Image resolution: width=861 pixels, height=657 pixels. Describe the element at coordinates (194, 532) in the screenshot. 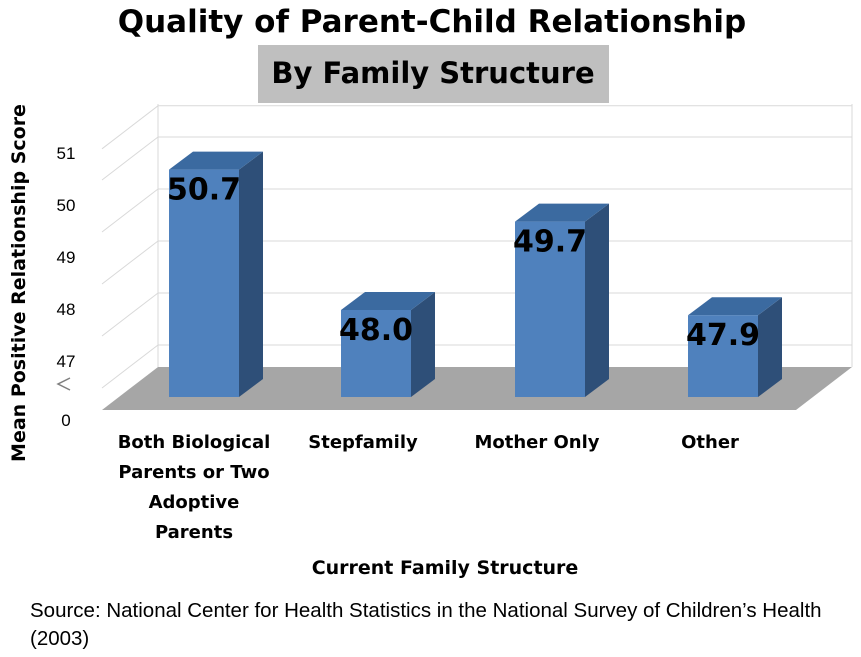

I see `category-label-line: Parents` at that location.